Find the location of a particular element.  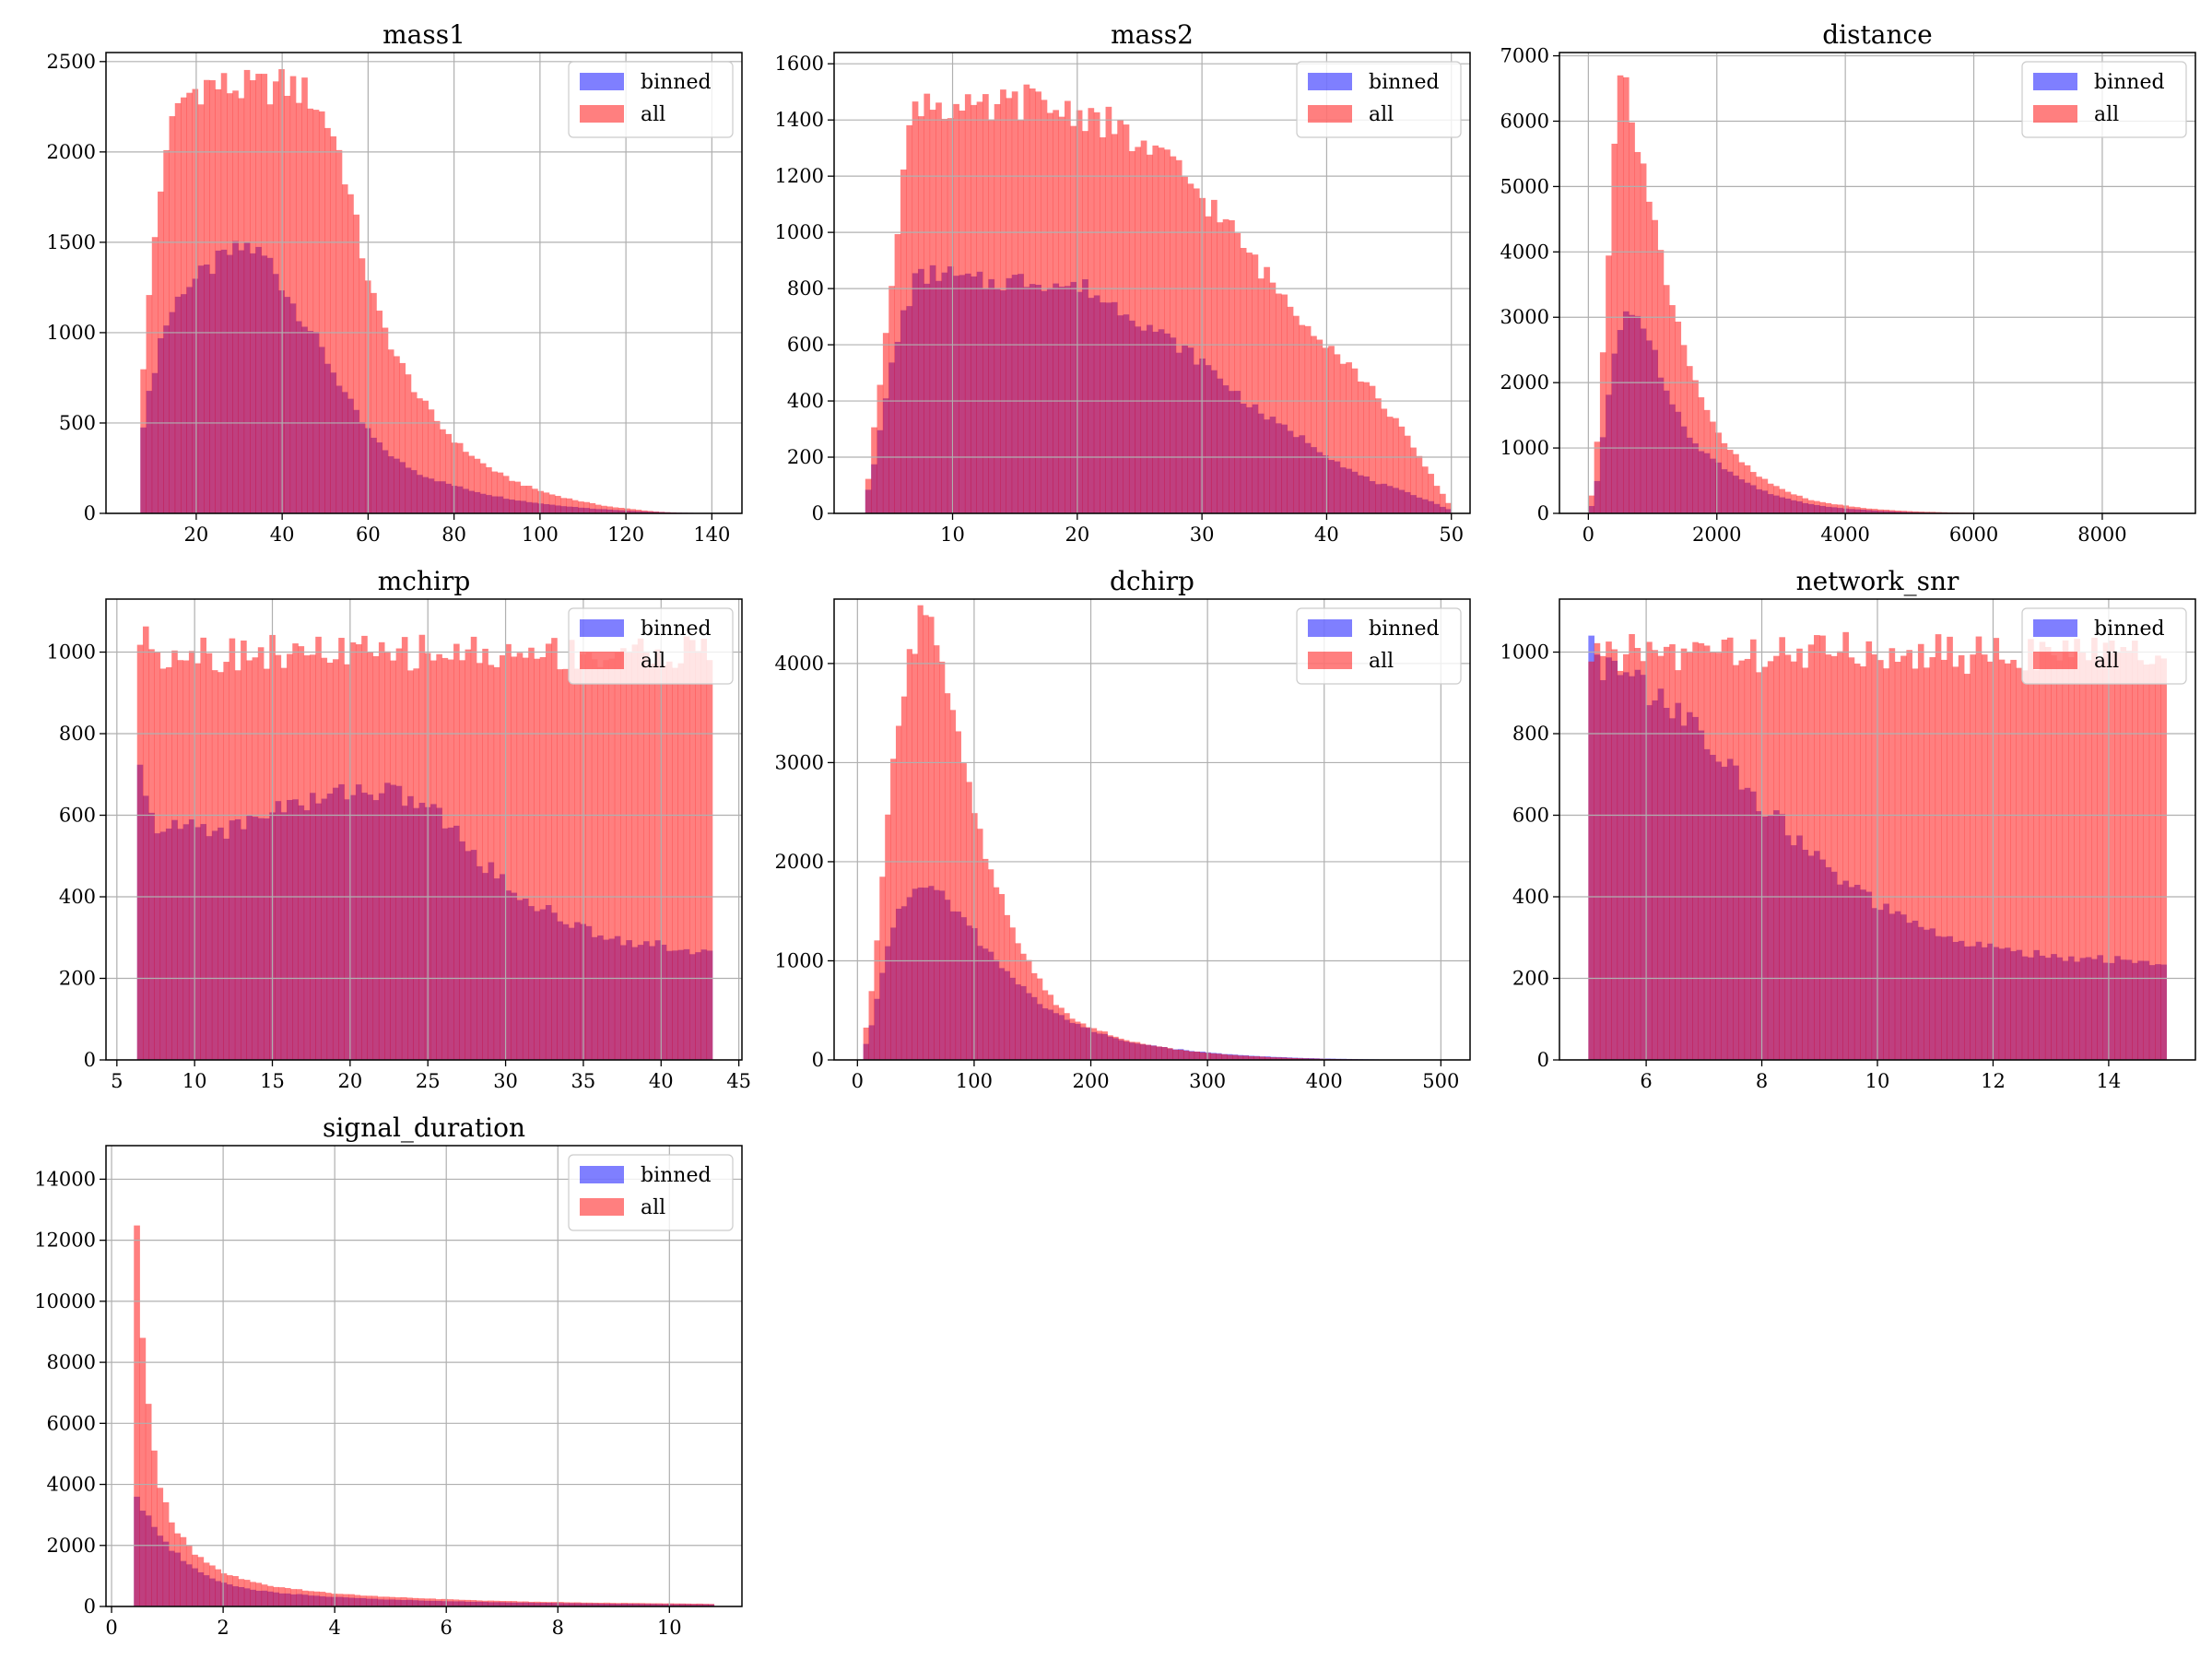

x-tick-label: 0 is located at coordinates (858, 1081).